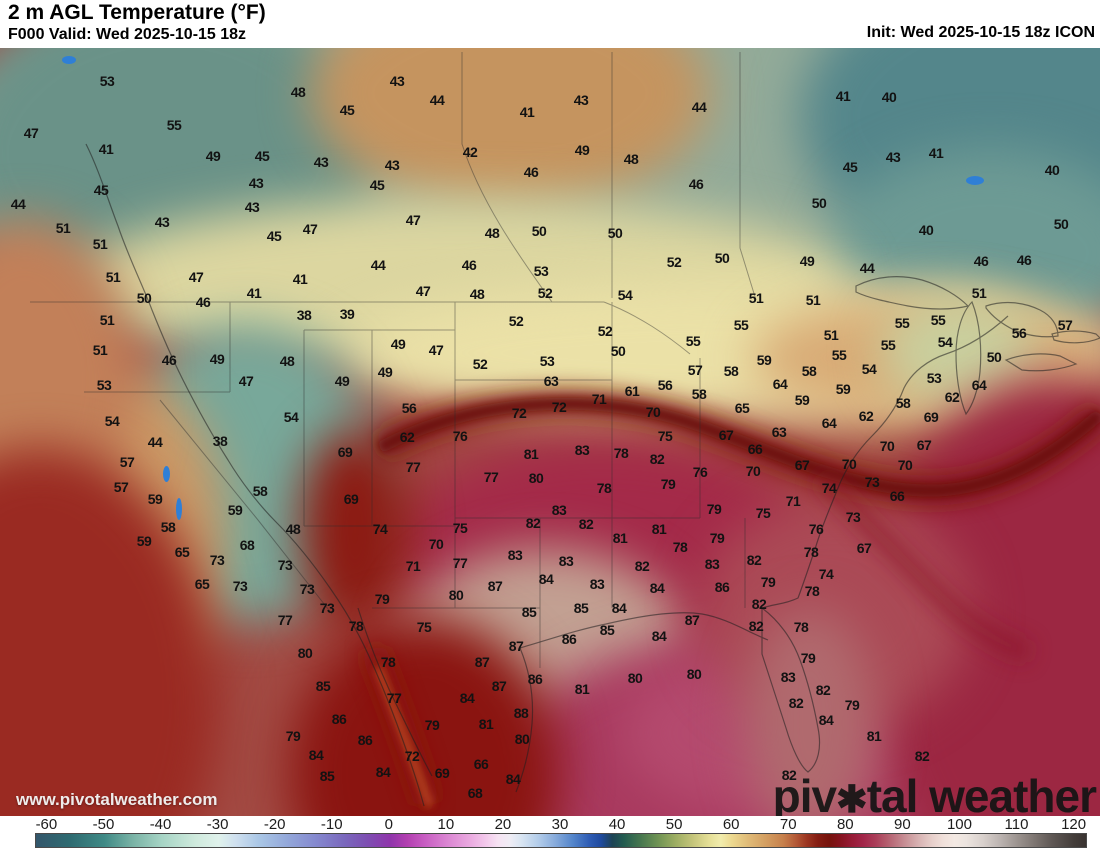 The image size is (1100, 850). I want to click on temperature-value: 68, so click(475, 793).